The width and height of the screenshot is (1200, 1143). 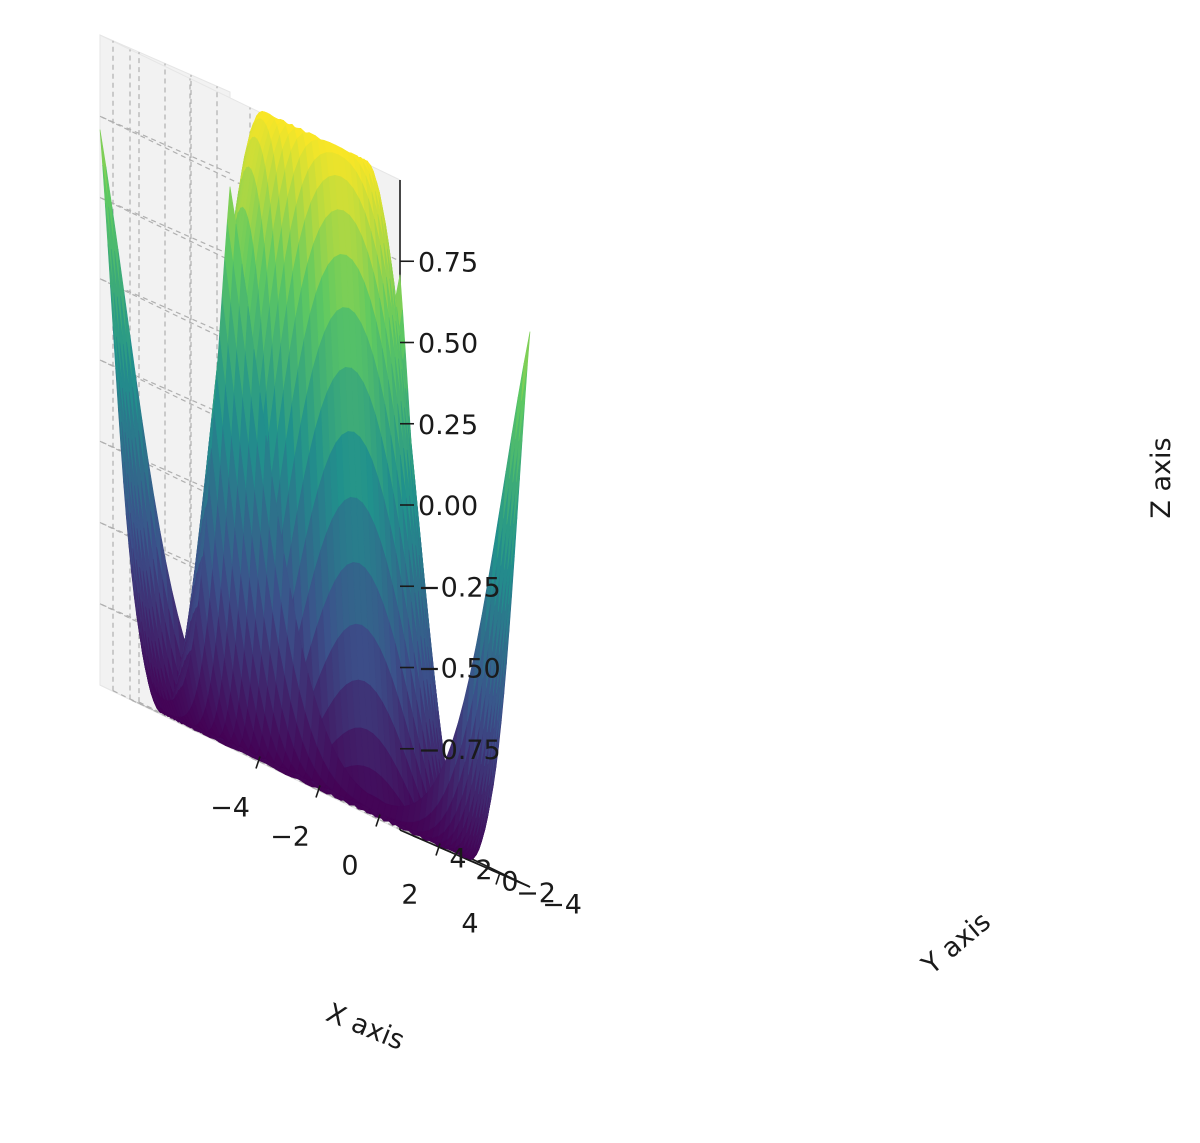 I want to click on z-tick-label: 0.25, so click(x=448, y=425).